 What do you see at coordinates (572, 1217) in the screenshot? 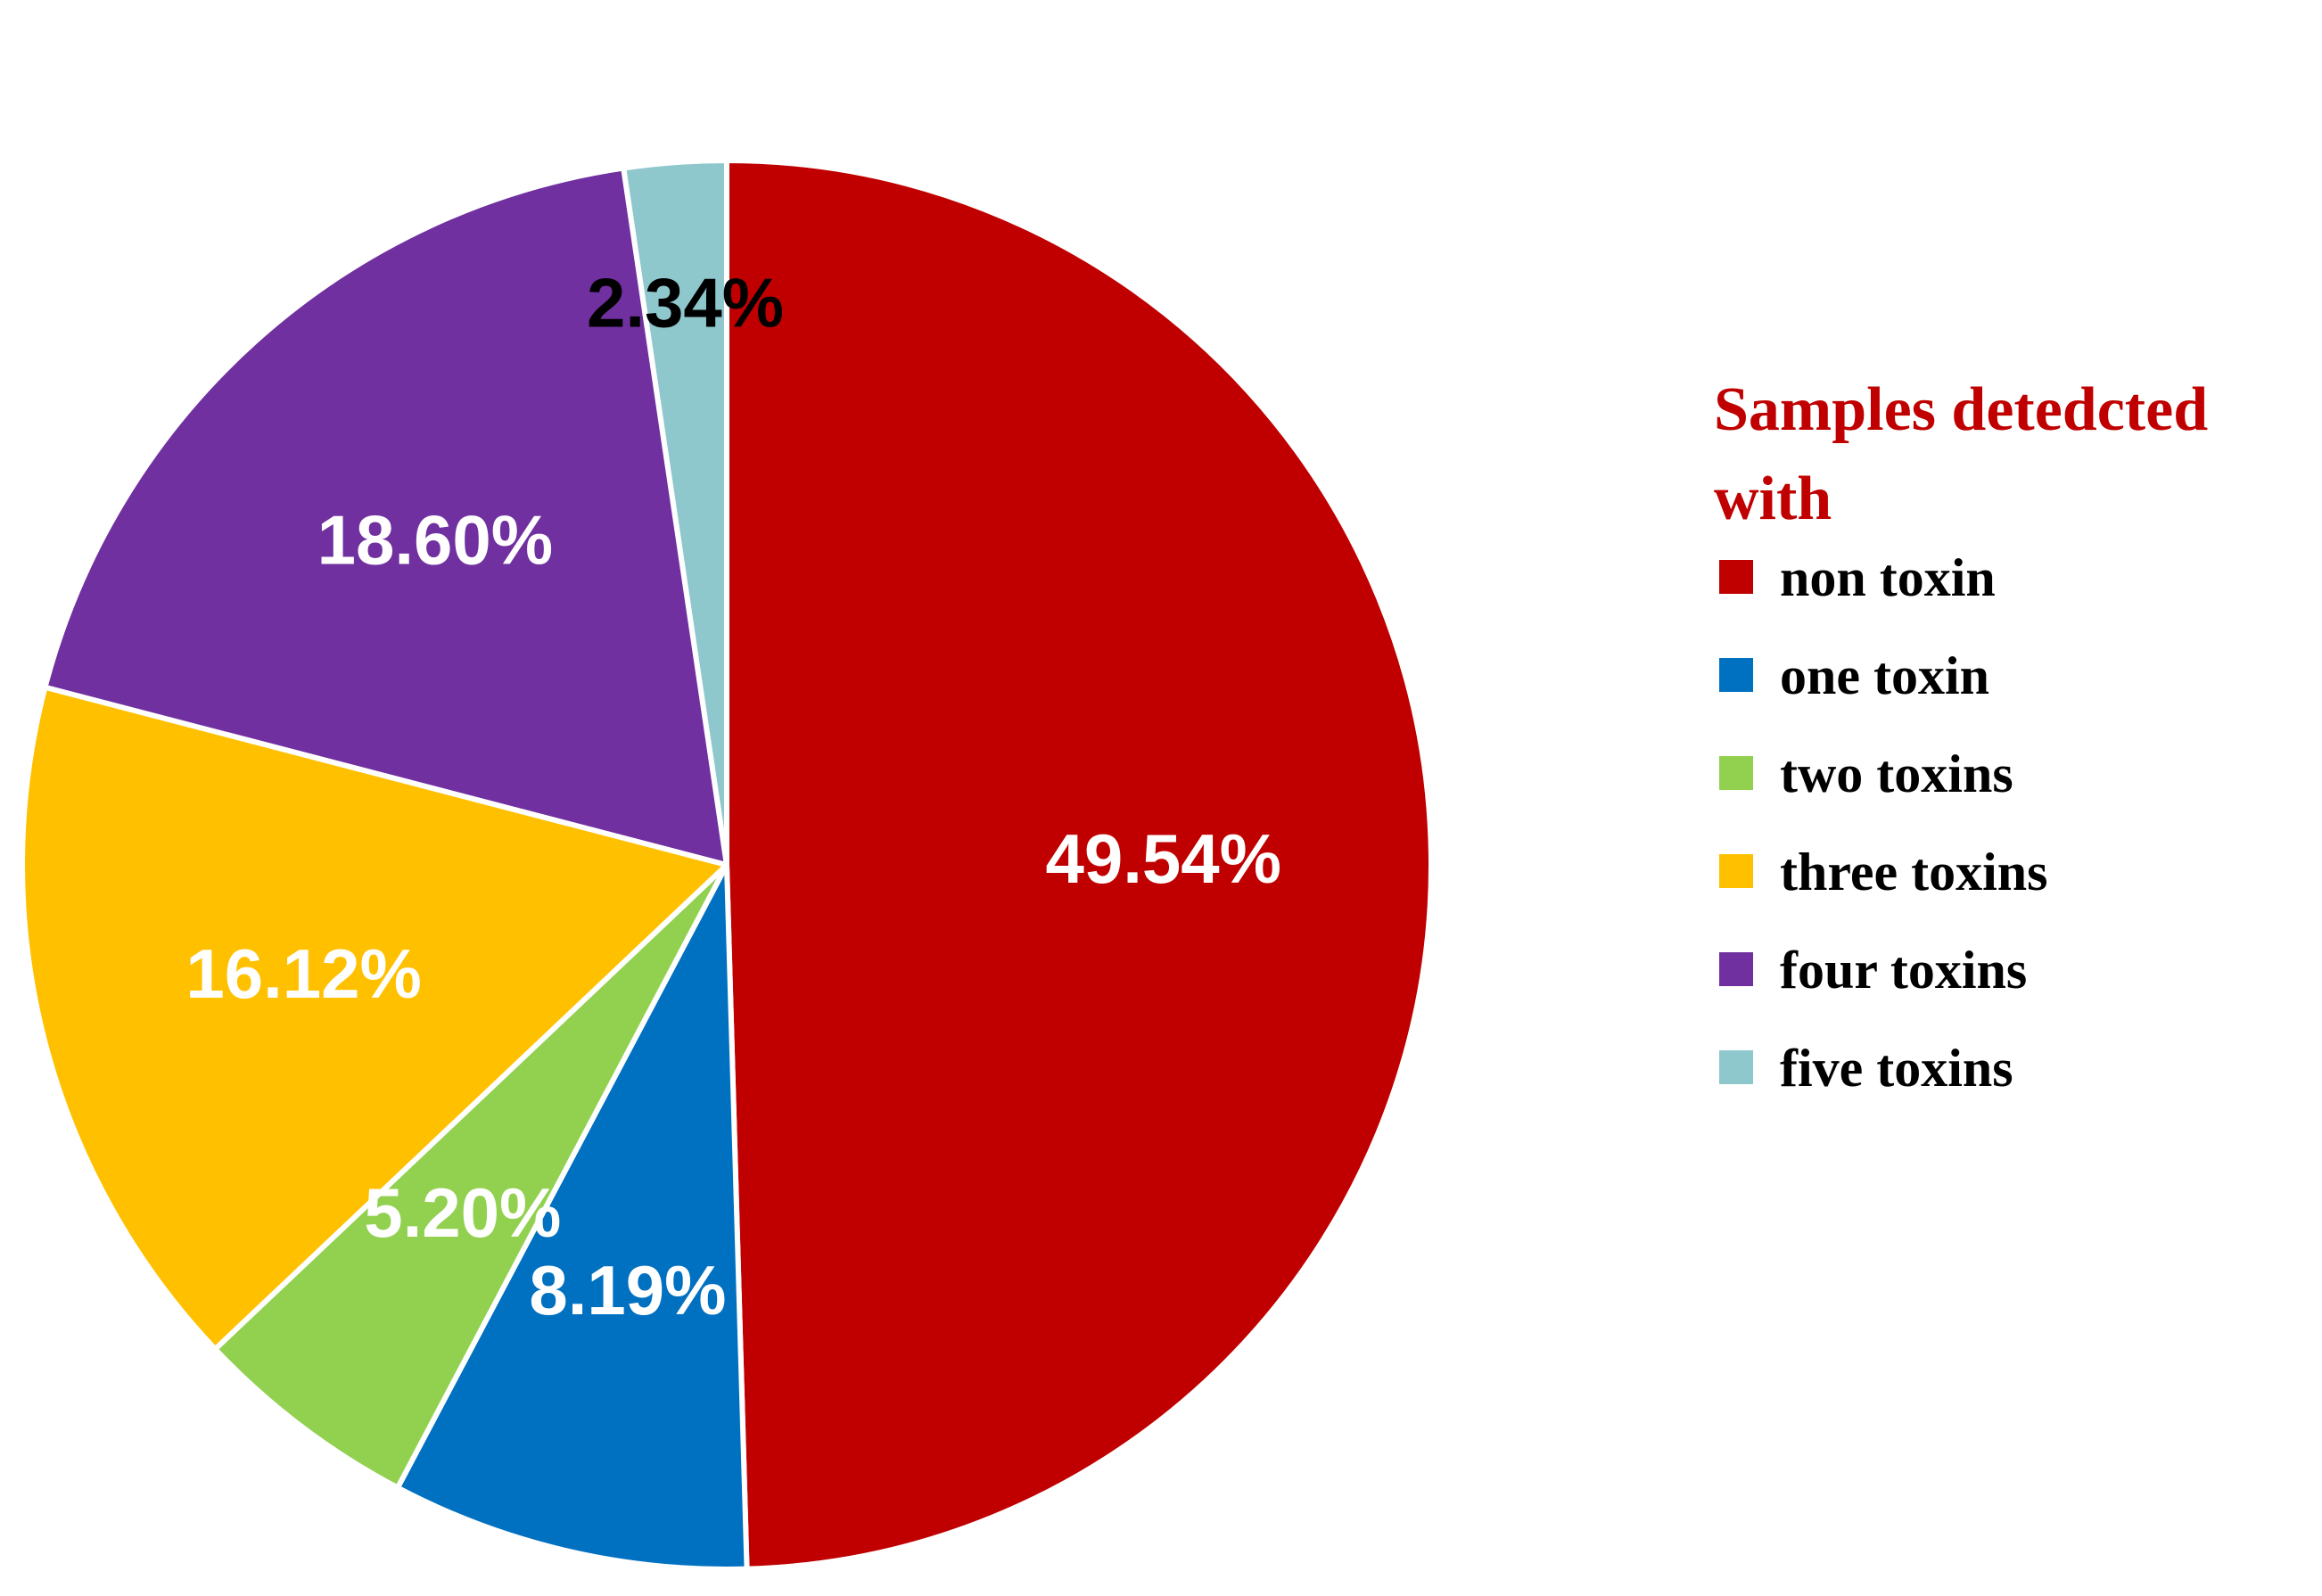
I see `pie-slice-one-toxin` at bounding box center [572, 1217].